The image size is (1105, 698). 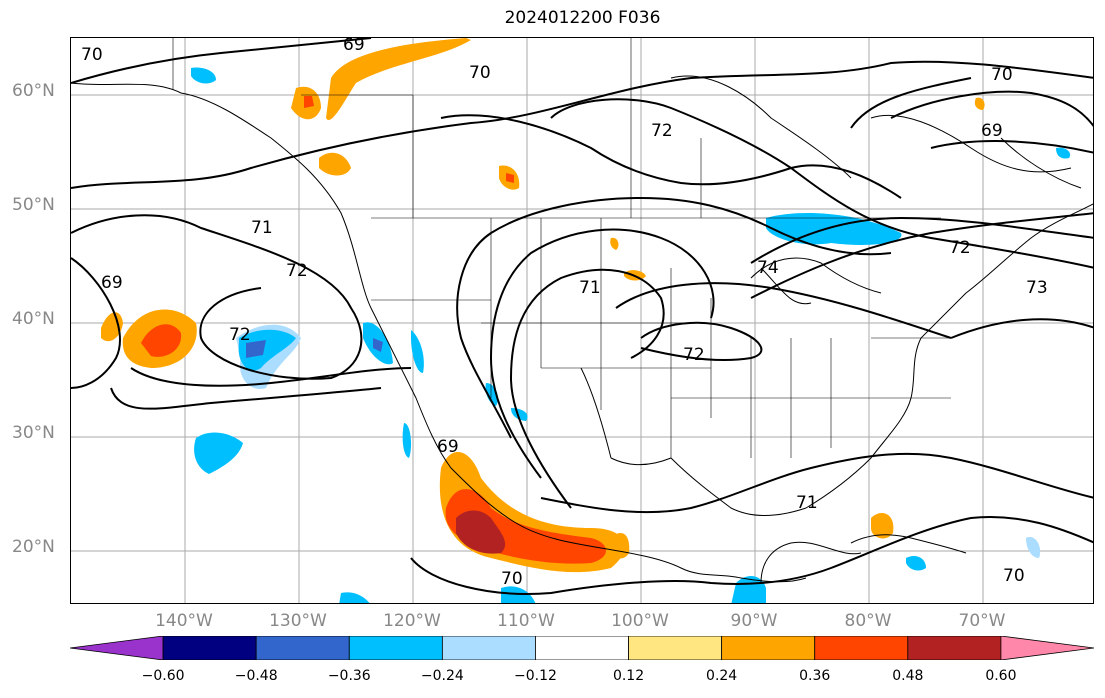 What do you see at coordinates (33, 433) in the screenshot?
I see `lat-label-30n: 30°N` at bounding box center [33, 433].